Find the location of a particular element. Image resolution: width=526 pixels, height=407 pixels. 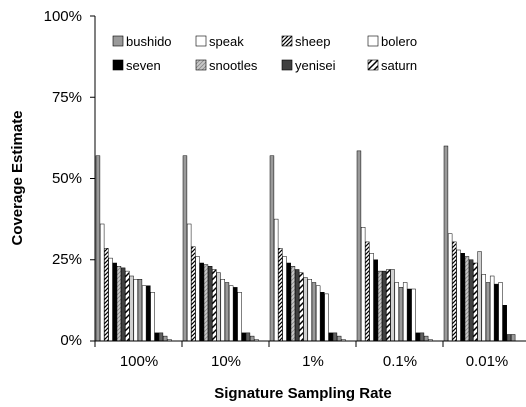

x-tick-label-0-1pct: 0.1% is located at coordinates (400, 361).